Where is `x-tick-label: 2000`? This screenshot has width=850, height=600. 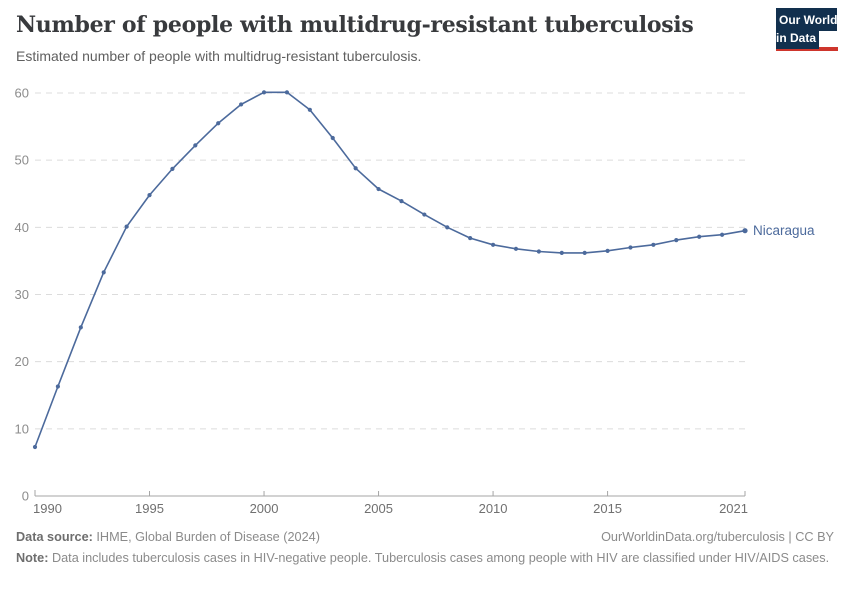 x-tick-label: 2000 is located at coordinates (264, 508).